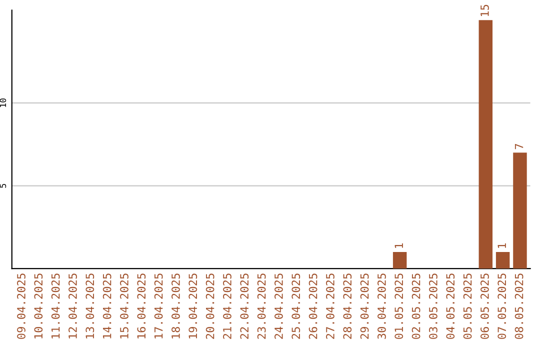 The width and height of the screenshot is (540, 340). What do you see at coordinates (227, 306) in the screenshot?
I see `x-tick-label: 21.04.2025` at bounding box center [227, 306].